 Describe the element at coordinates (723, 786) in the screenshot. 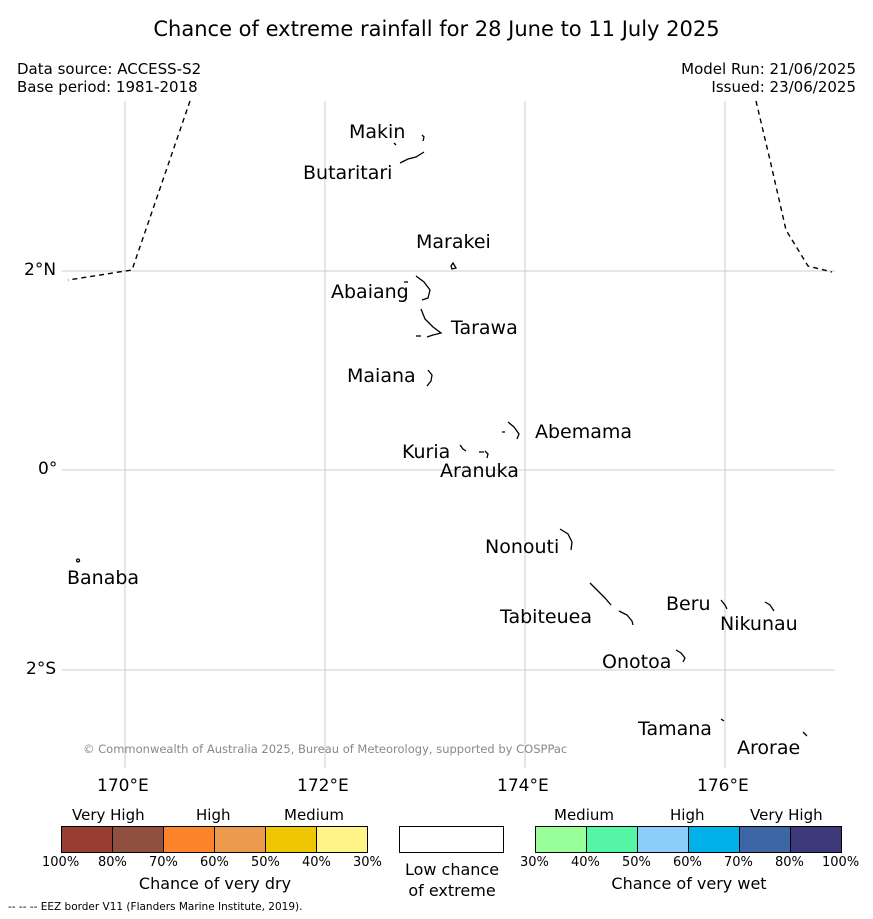

I see `lon-label-176e: 176°E` at that location.